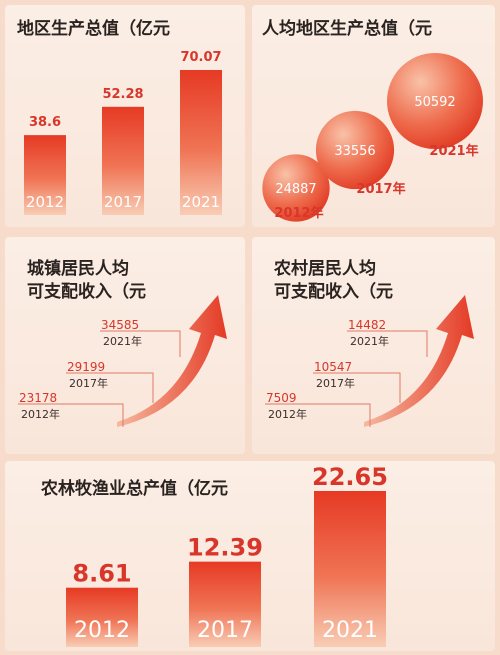 The height and width of the screenshot is (655, 500). Describe the element at coordinates (86, 367) in the screenshot. I see `income-value-2017年: 29199` at that location.